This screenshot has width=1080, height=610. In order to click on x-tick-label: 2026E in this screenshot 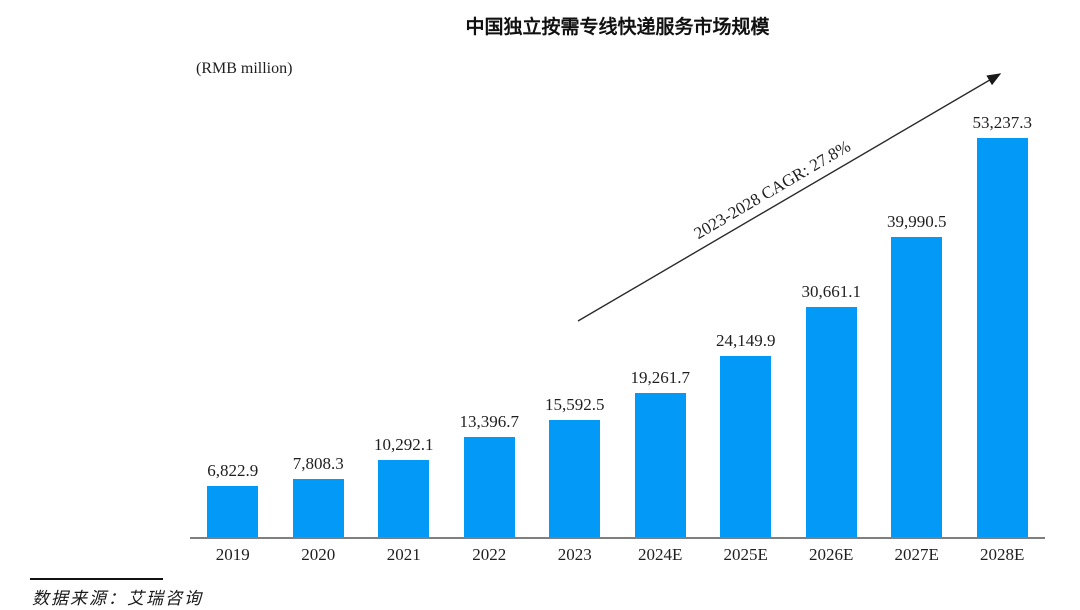, I will do `click(831, 554)`.